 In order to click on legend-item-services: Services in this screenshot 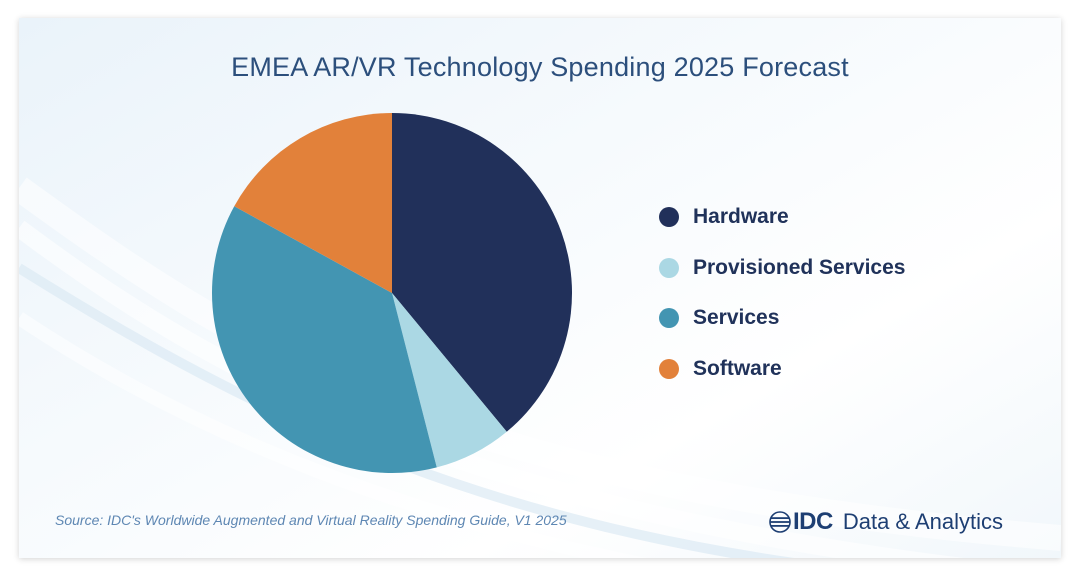, I will do `click(782, 318)`.